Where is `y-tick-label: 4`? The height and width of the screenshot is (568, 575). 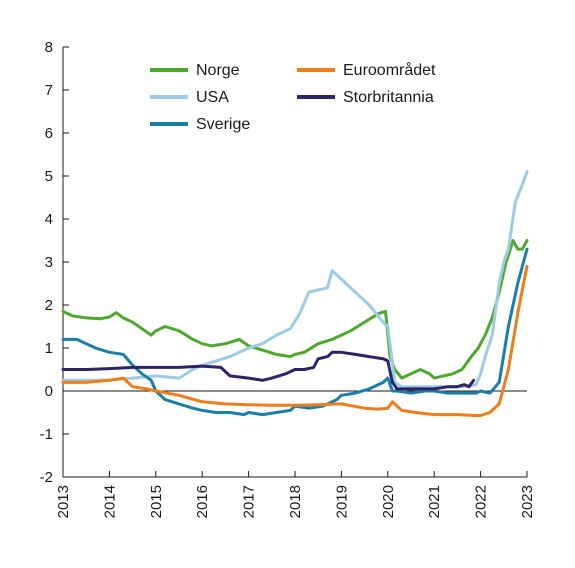
y-tick-label: 4 is located at coordinates (49, 219).